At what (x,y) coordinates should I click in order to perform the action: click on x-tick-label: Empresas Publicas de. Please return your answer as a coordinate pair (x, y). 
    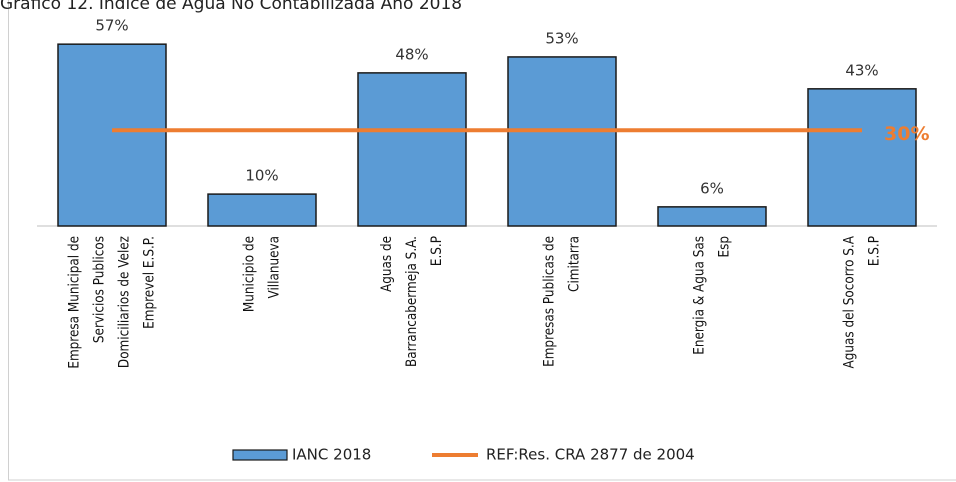
    Looking at the image, I should click on (549, 301).